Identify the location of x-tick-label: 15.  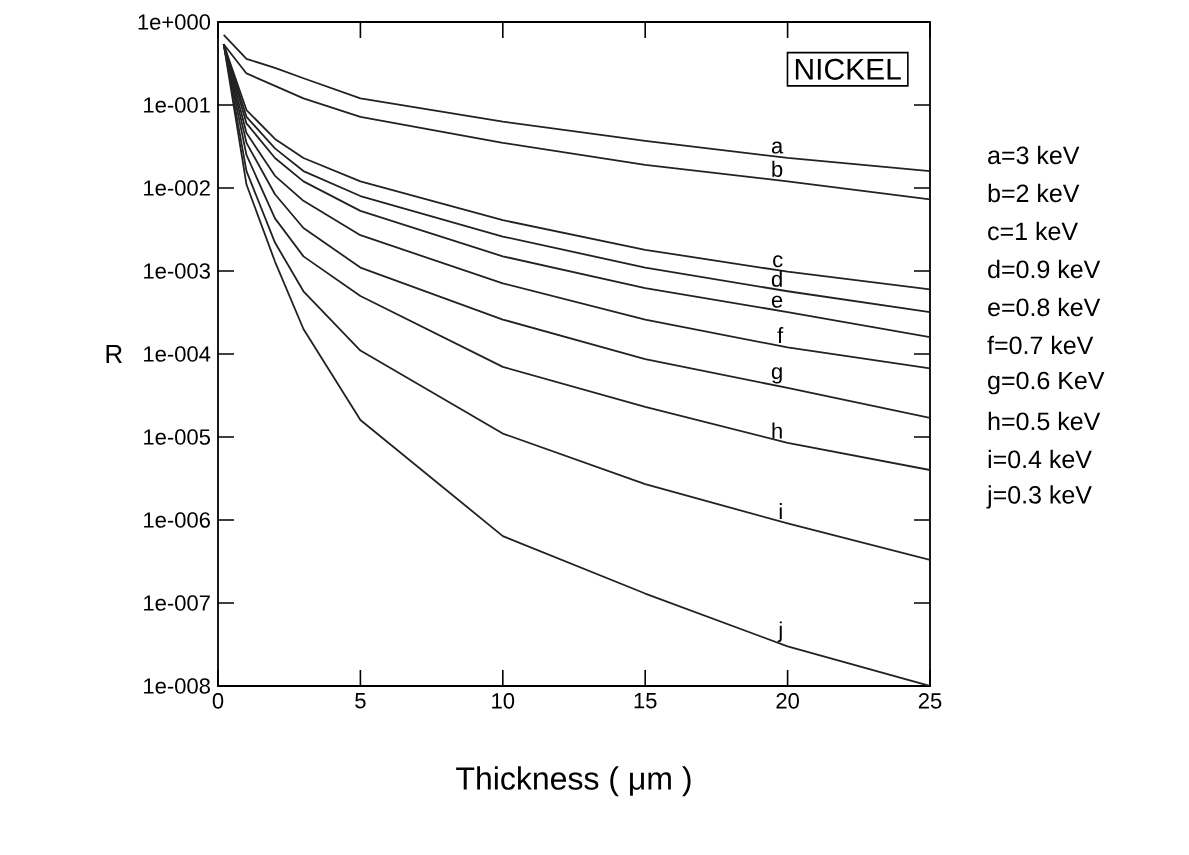
(645, 701).